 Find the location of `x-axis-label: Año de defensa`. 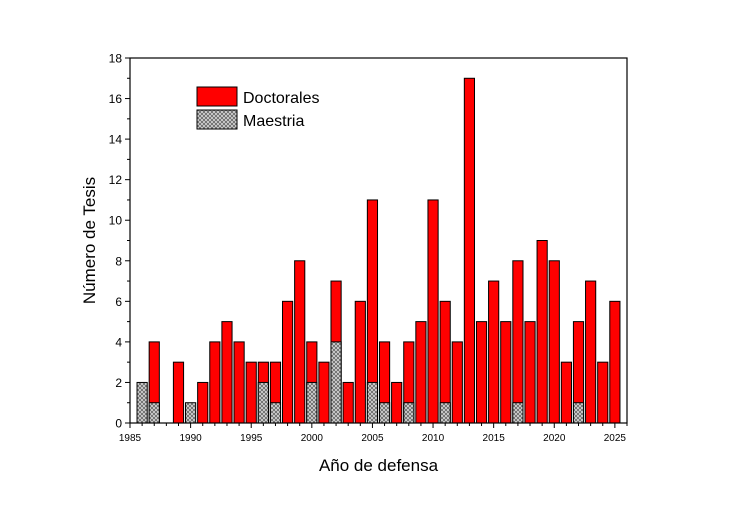

x-axis-label: Año de defensa is located at coordinates (379, 465).